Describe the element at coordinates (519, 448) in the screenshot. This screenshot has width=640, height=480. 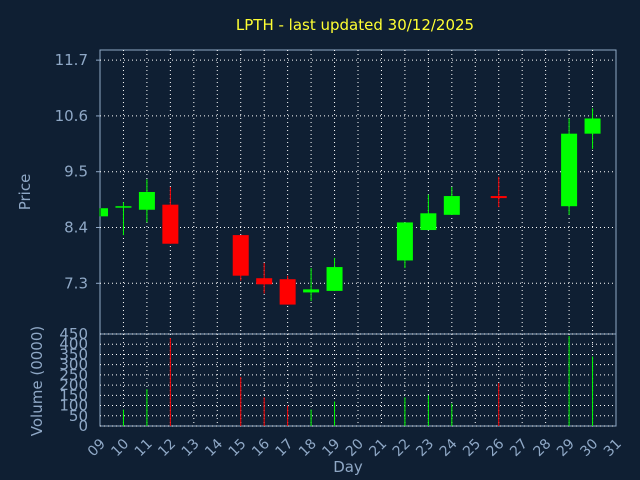
I see `x-tick-label: 27` at that location.